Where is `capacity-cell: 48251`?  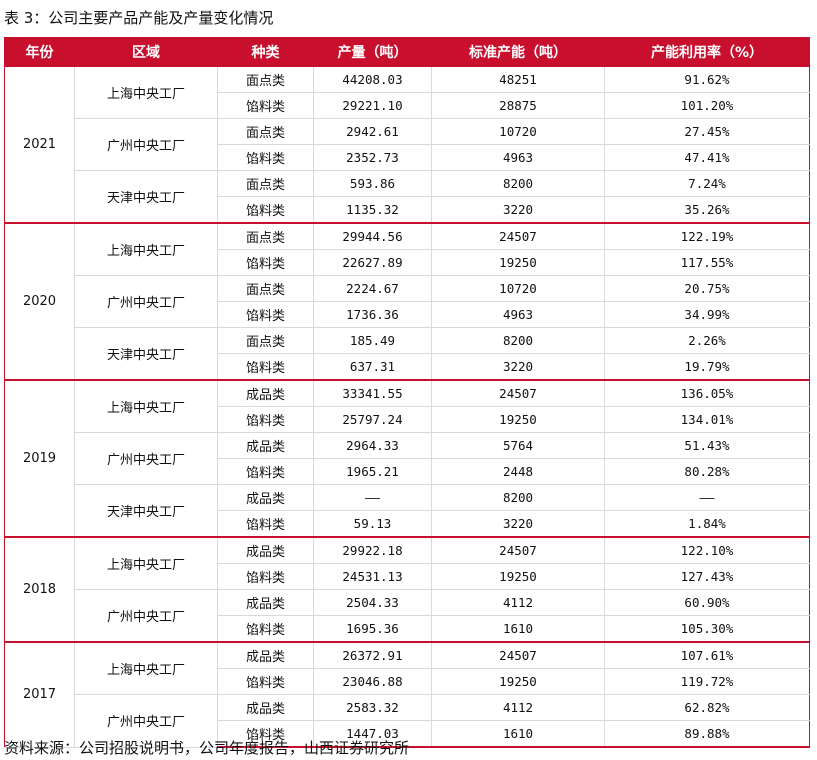 capacity-cell: 48251 is located at coordinates (518, 79).